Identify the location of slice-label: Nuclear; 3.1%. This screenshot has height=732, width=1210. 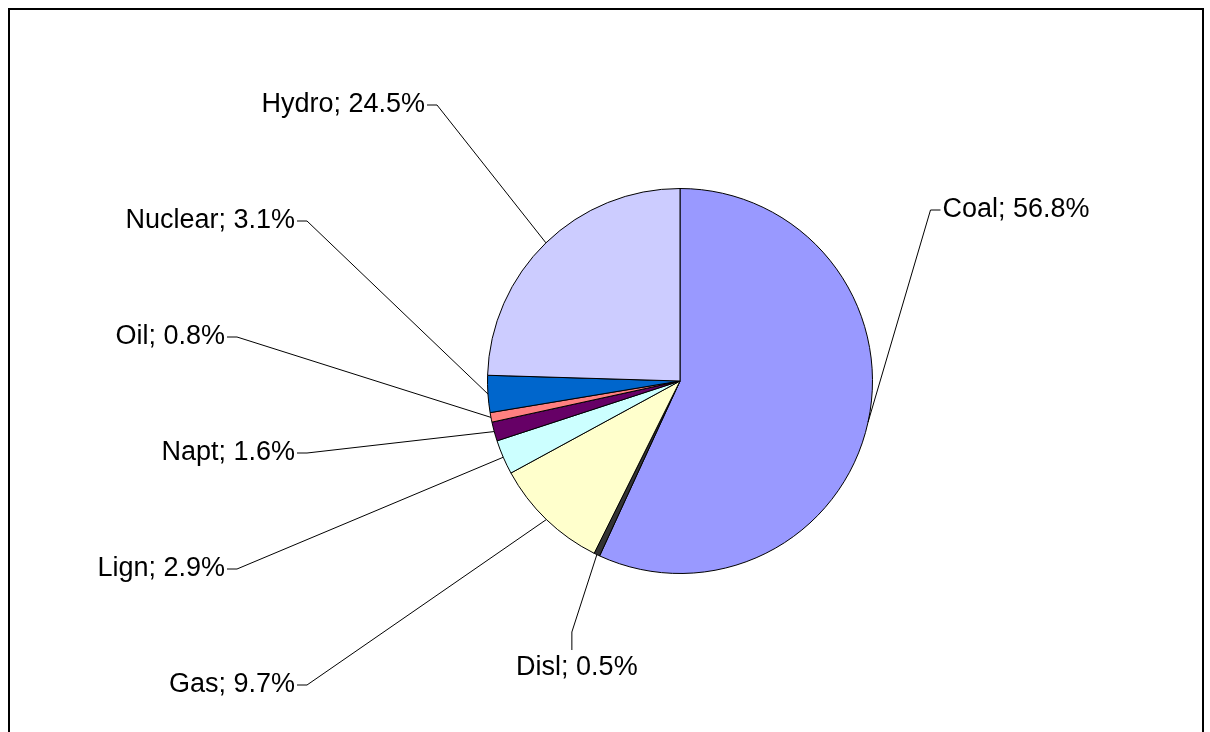
(210, 219).